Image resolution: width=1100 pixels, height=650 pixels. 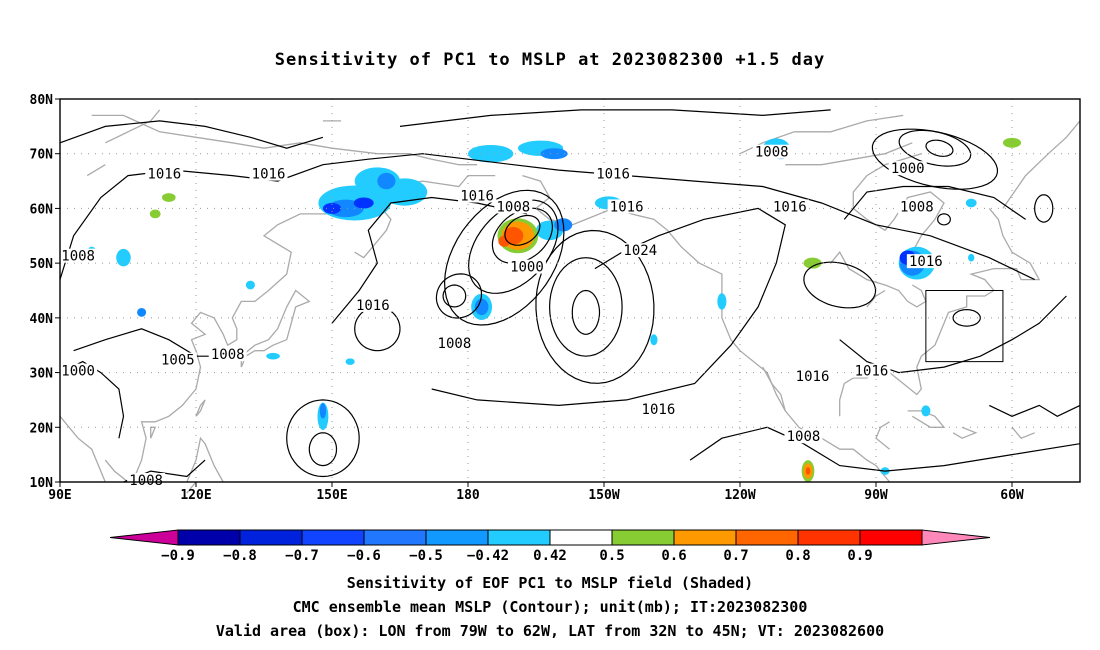 What do you see at coordinates (603, 495) in the screenshot?
I see `lon-label: 150W` at bounding box center [603, 495].